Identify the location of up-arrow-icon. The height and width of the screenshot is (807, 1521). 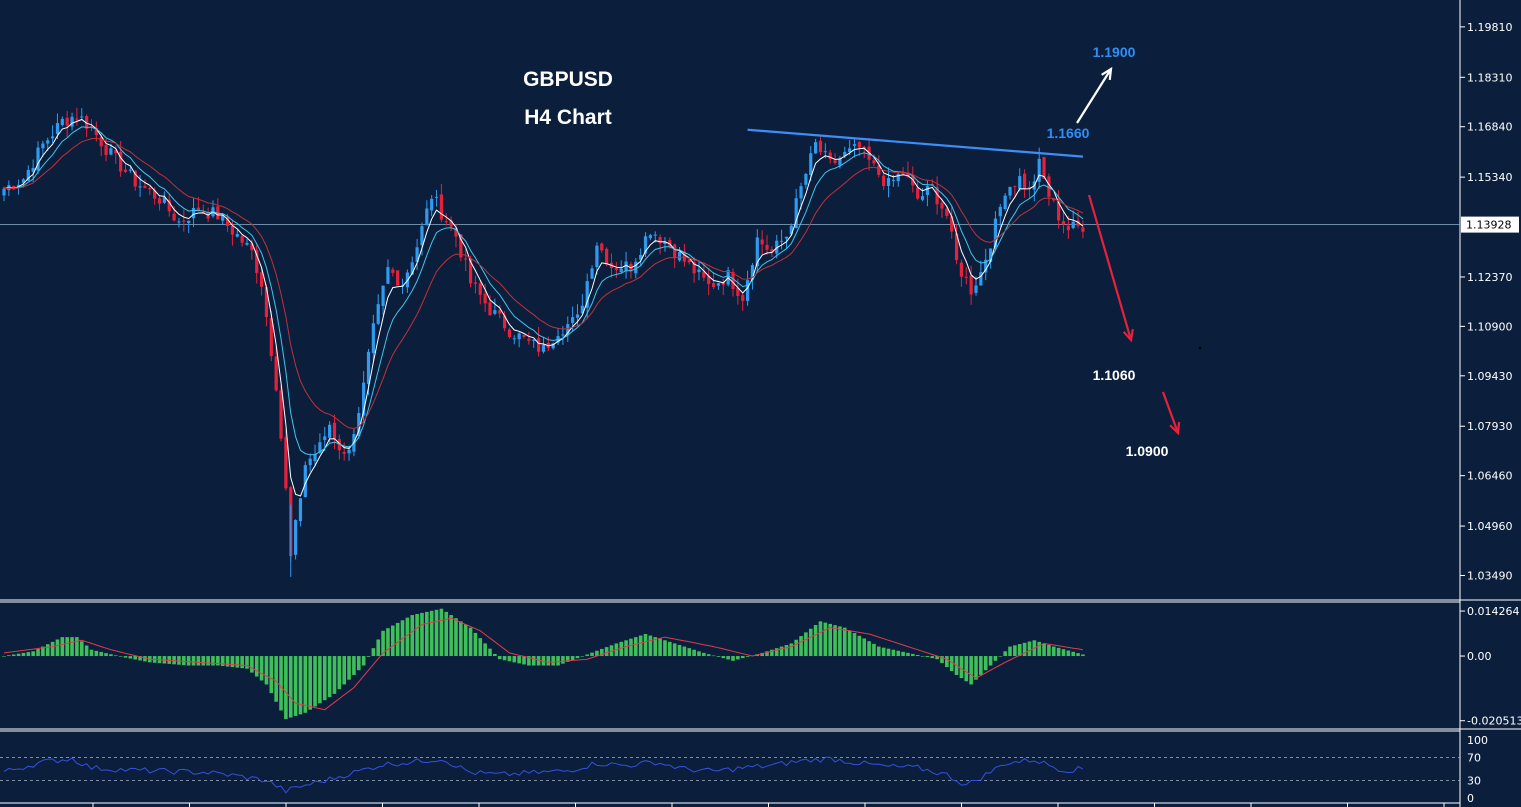
(1094, 95).